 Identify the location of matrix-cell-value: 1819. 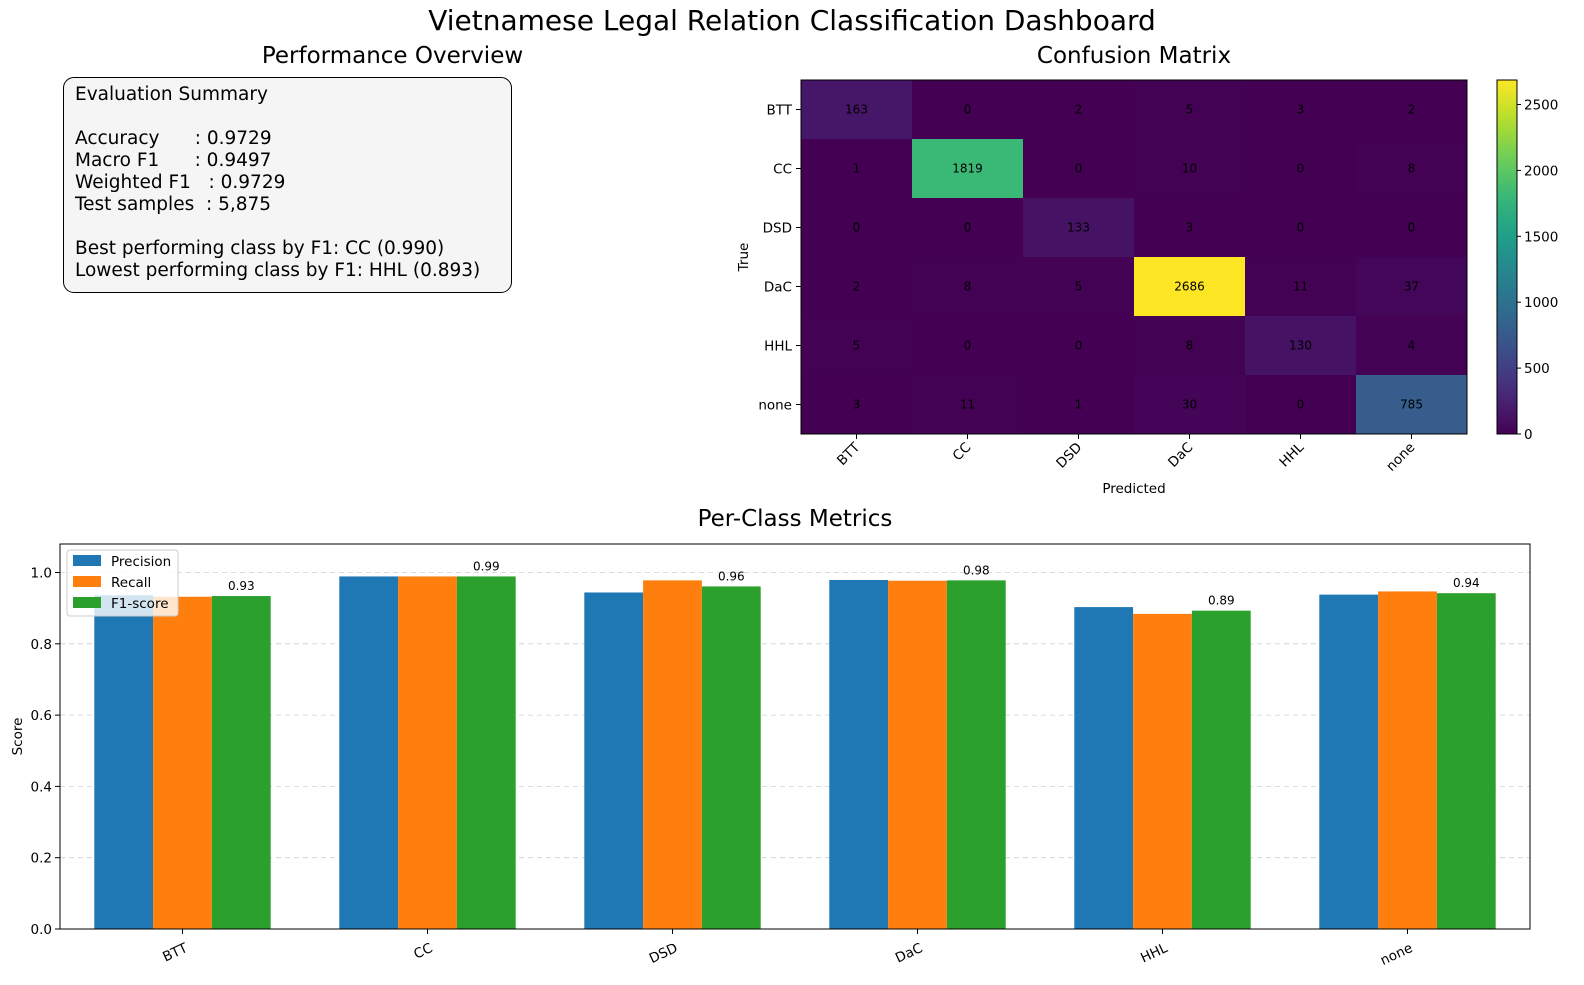
(967, 169).